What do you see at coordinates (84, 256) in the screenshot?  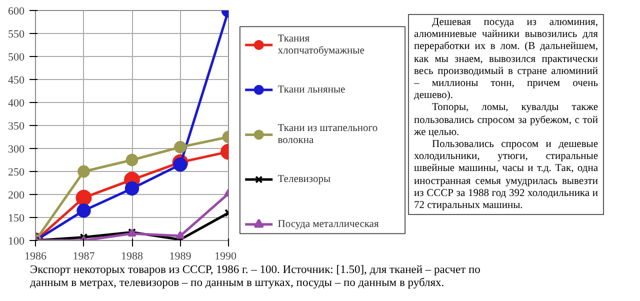 I see `x-tick-label: 1987` at bounding box center [84, 256].